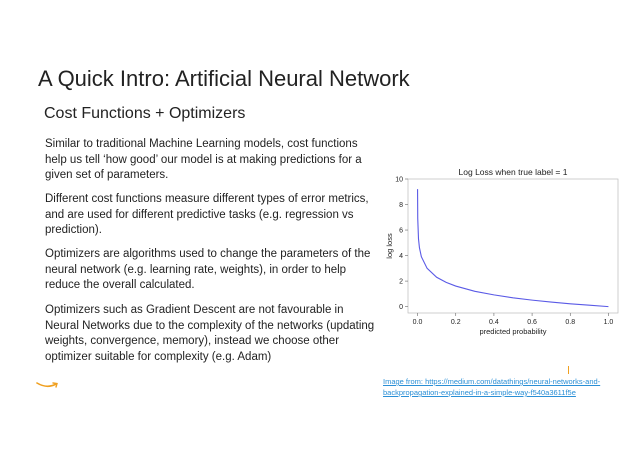 The height and width of the screenshot is (451, 638). Describe the element at coordinates (609, 322) in the screenshot. I see `x-tick-label: 1.0` at that location.